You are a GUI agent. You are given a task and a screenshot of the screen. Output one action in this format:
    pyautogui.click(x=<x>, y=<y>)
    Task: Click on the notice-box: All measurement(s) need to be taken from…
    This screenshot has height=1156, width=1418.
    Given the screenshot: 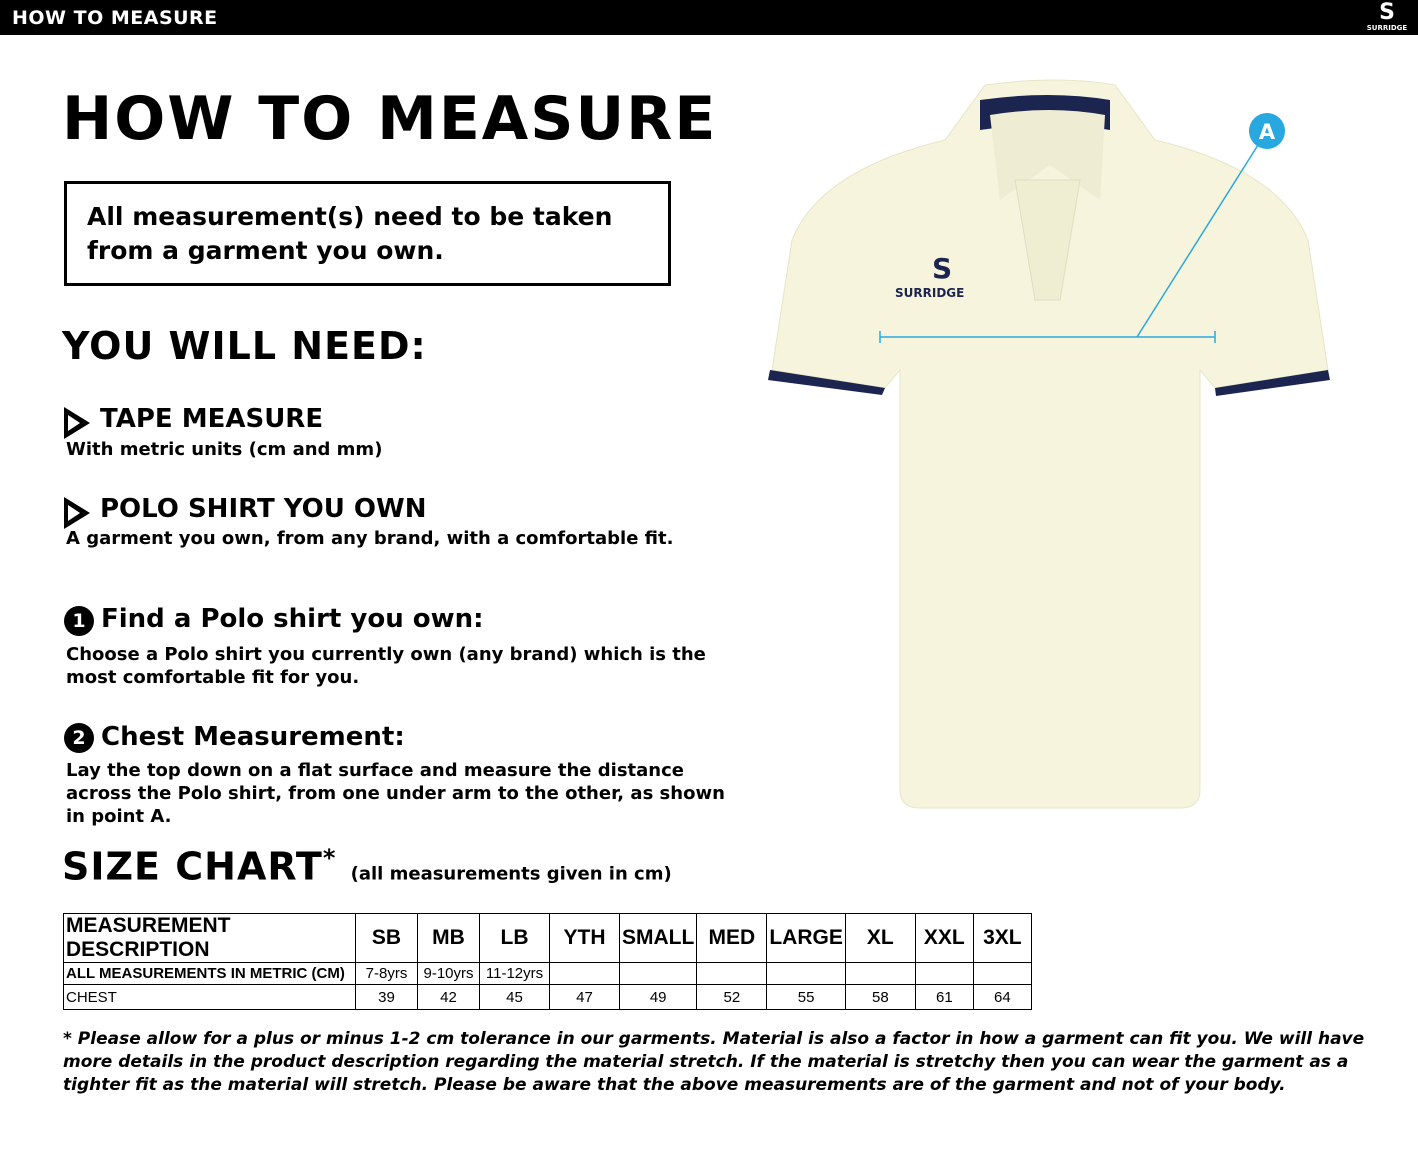 What is the action you would take?
    pyautogui.click(x=367, y=233)
    